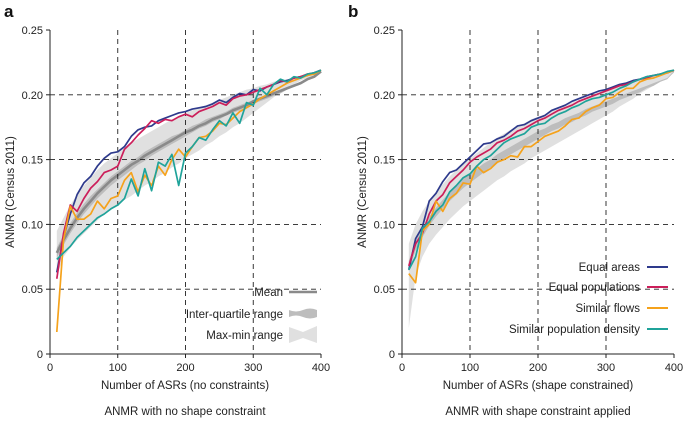 The image size is (685, 424). What do you see at coordinates (244, 336) in the screenshot?
I see `legend-label: Max-min range` at bounding box center [244, 336].